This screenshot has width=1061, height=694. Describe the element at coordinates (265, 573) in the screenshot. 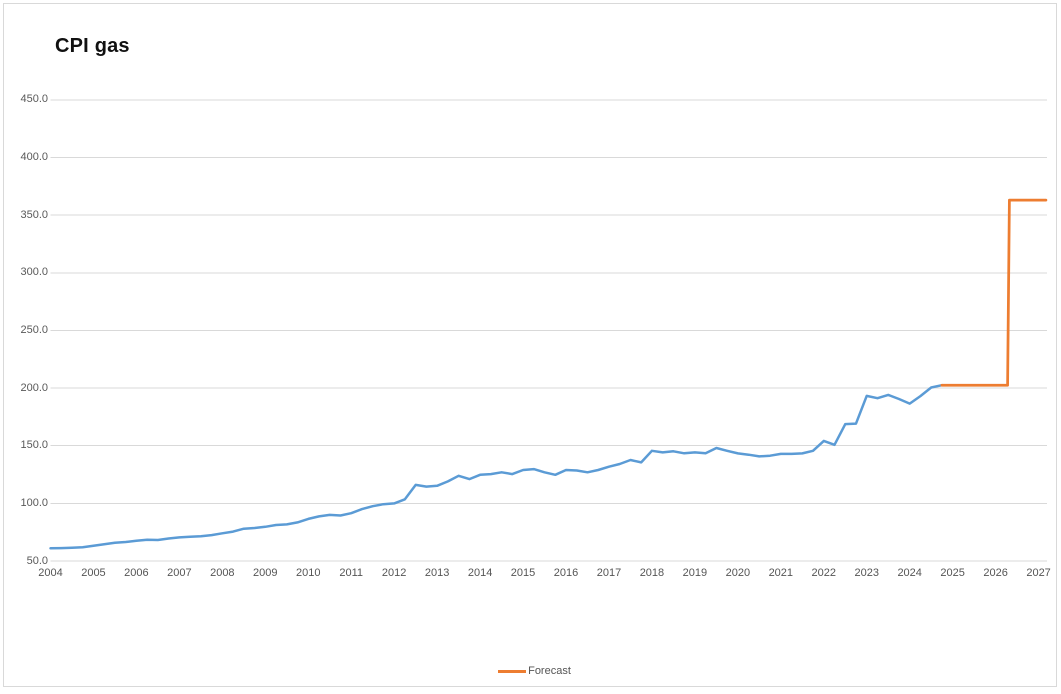

I see `x-axis-tick-label: 2009` at that location.